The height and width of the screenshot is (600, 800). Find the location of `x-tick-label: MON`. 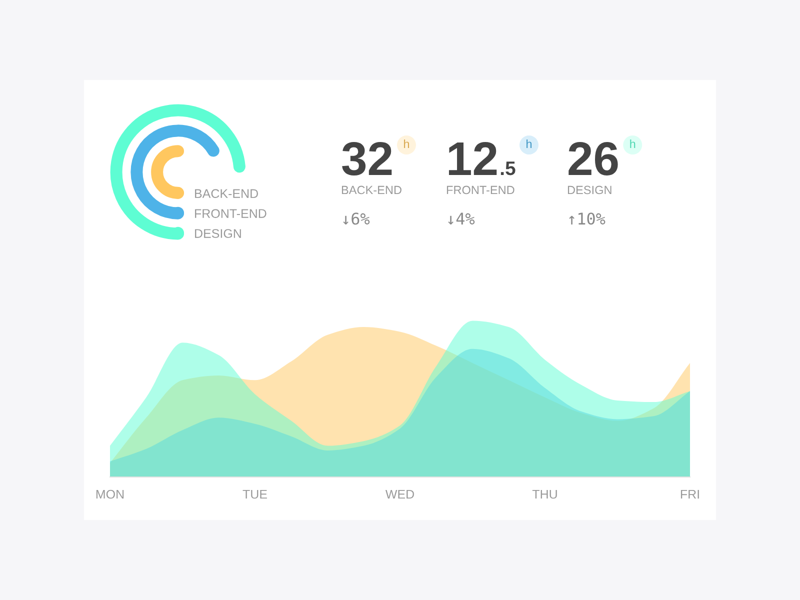

x-tick-label: MON is located at coordinates (110, 494).